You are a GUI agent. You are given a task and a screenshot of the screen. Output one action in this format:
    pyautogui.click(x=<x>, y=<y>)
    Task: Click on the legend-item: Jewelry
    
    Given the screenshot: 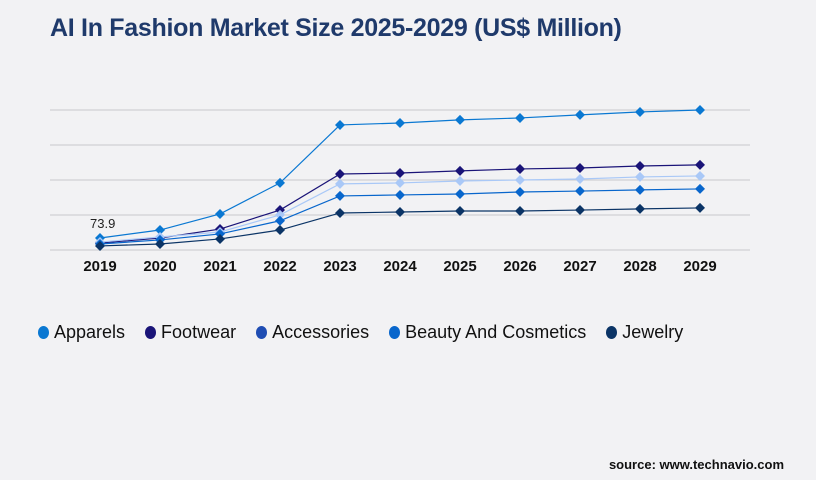 What is the action you would take?
    pyautogui.click(x=644, y=332)
    